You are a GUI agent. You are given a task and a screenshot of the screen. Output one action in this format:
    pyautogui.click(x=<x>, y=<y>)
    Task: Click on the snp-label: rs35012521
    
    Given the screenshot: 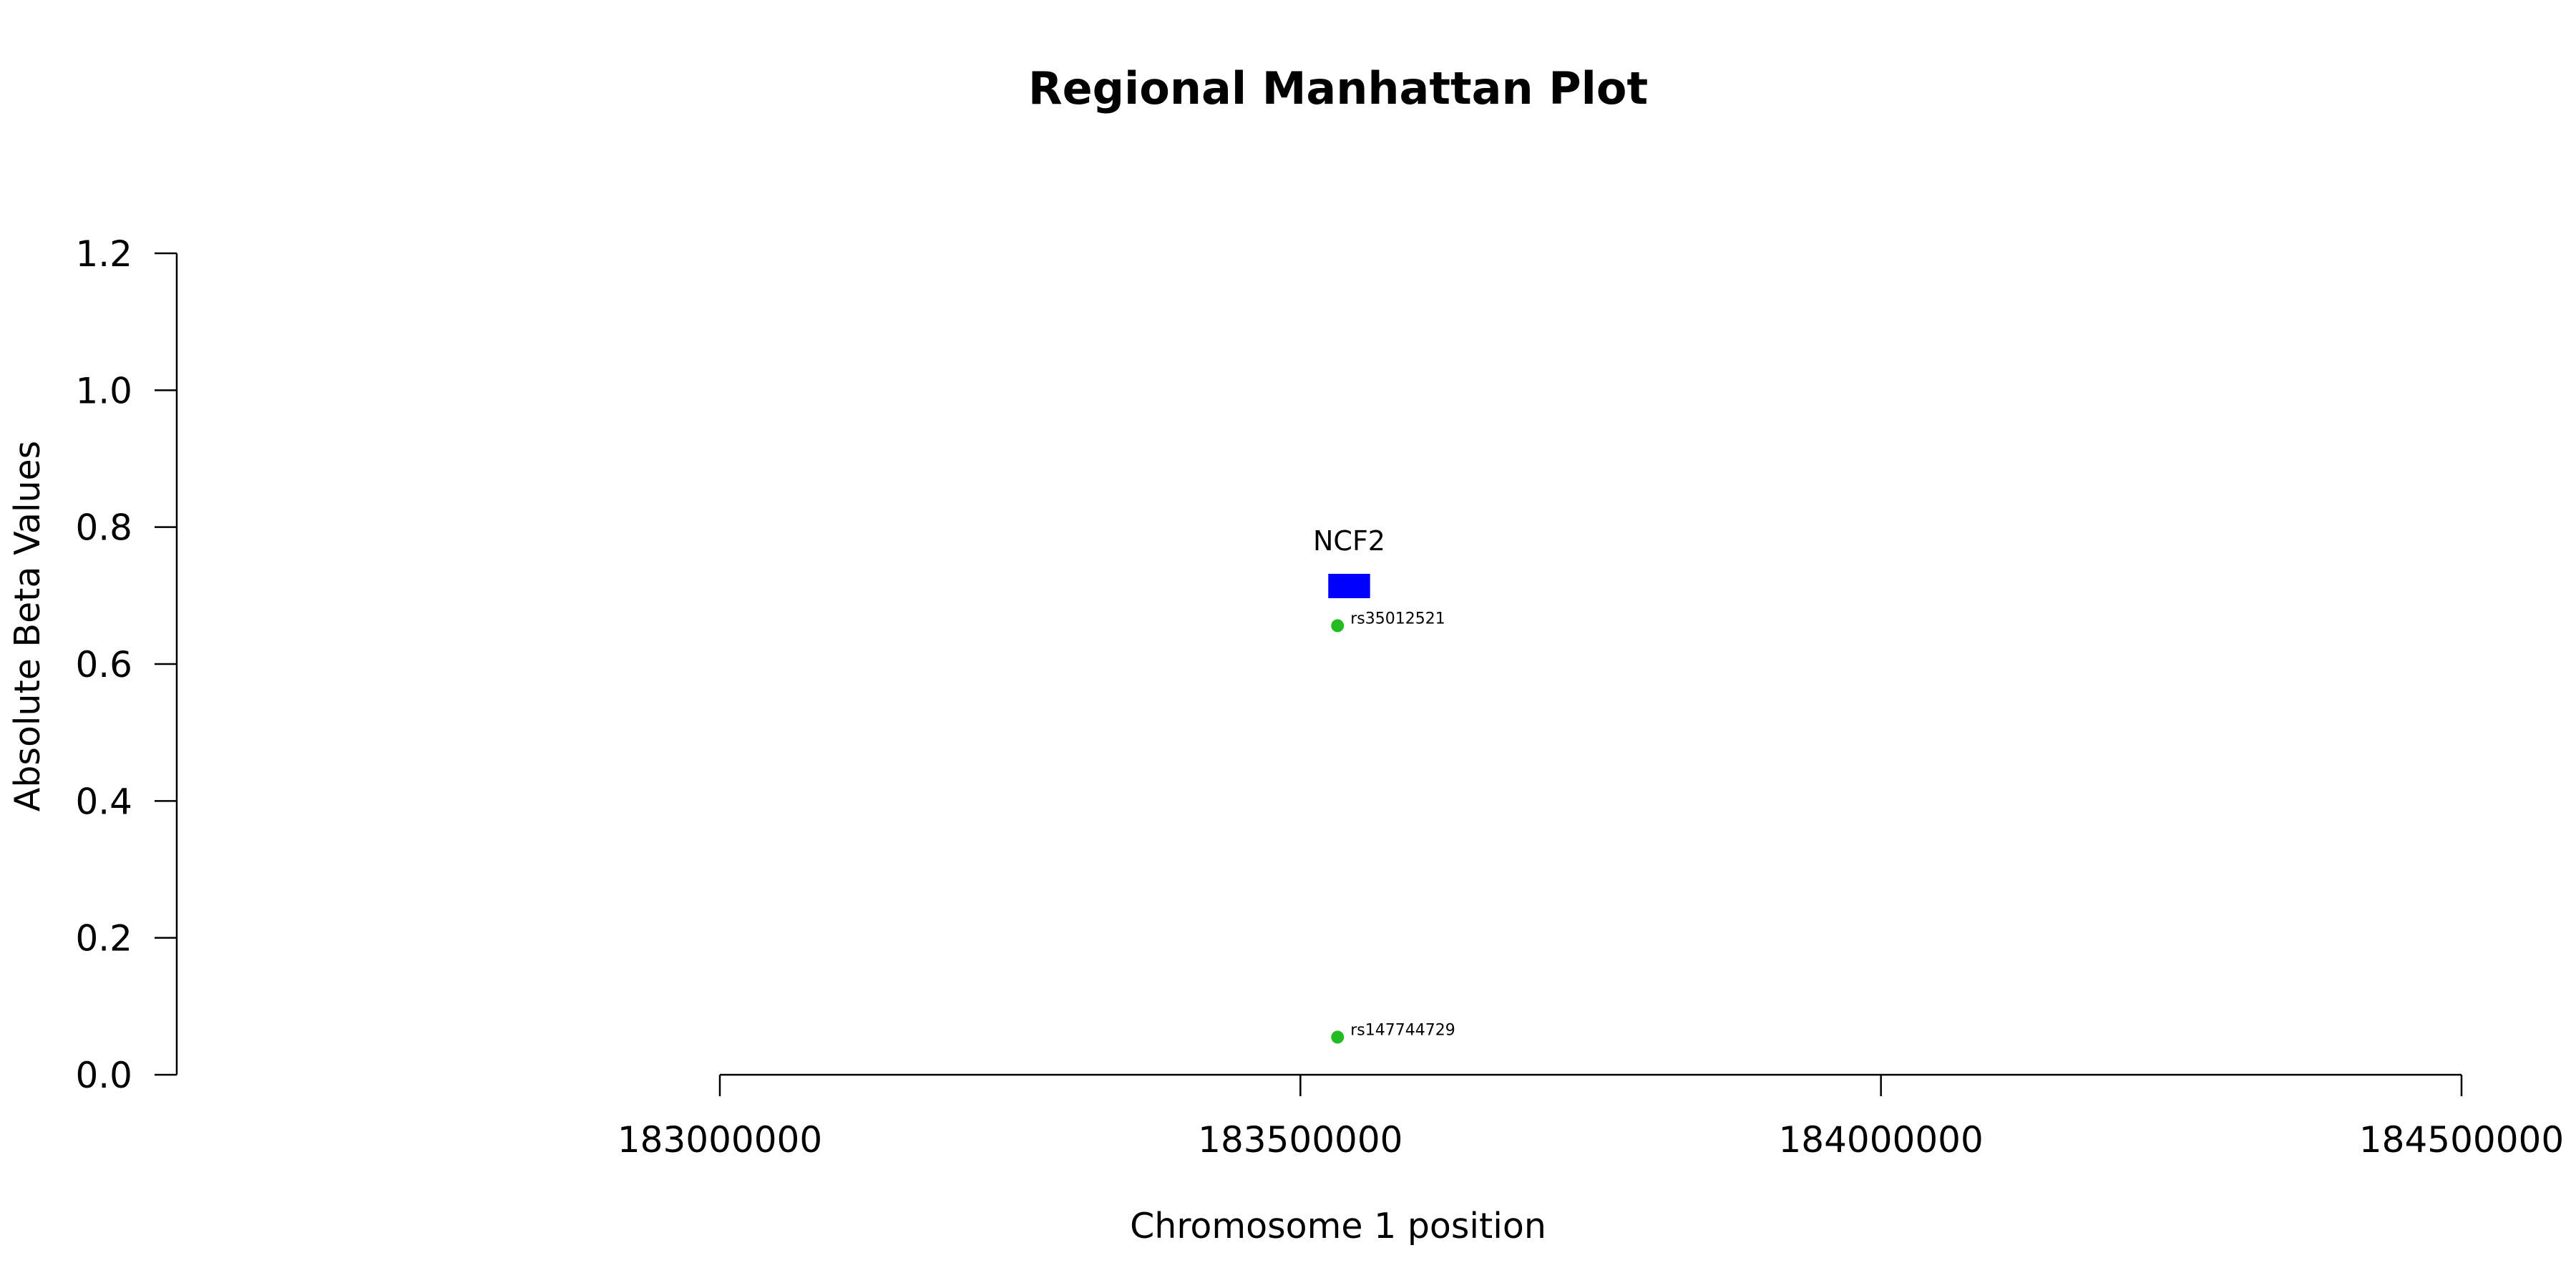 What is the action you would take?
    pyautogui.click(x=1397, y=619)
    